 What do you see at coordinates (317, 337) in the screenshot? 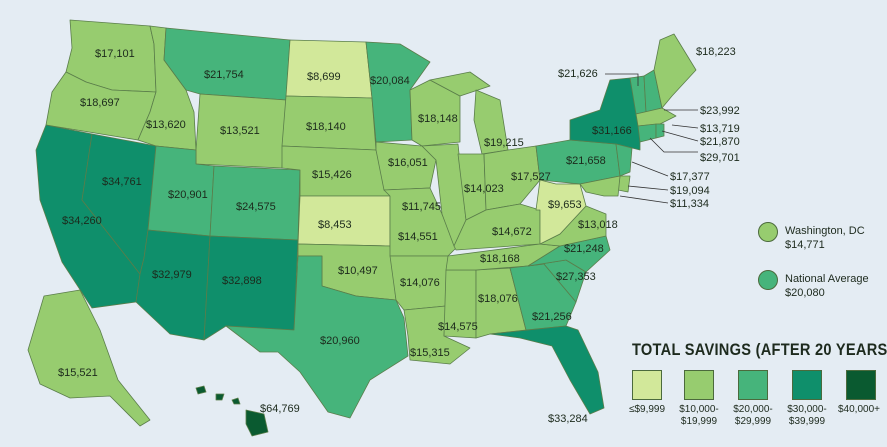
I see `state-tx` at bounding box center [317, 337].